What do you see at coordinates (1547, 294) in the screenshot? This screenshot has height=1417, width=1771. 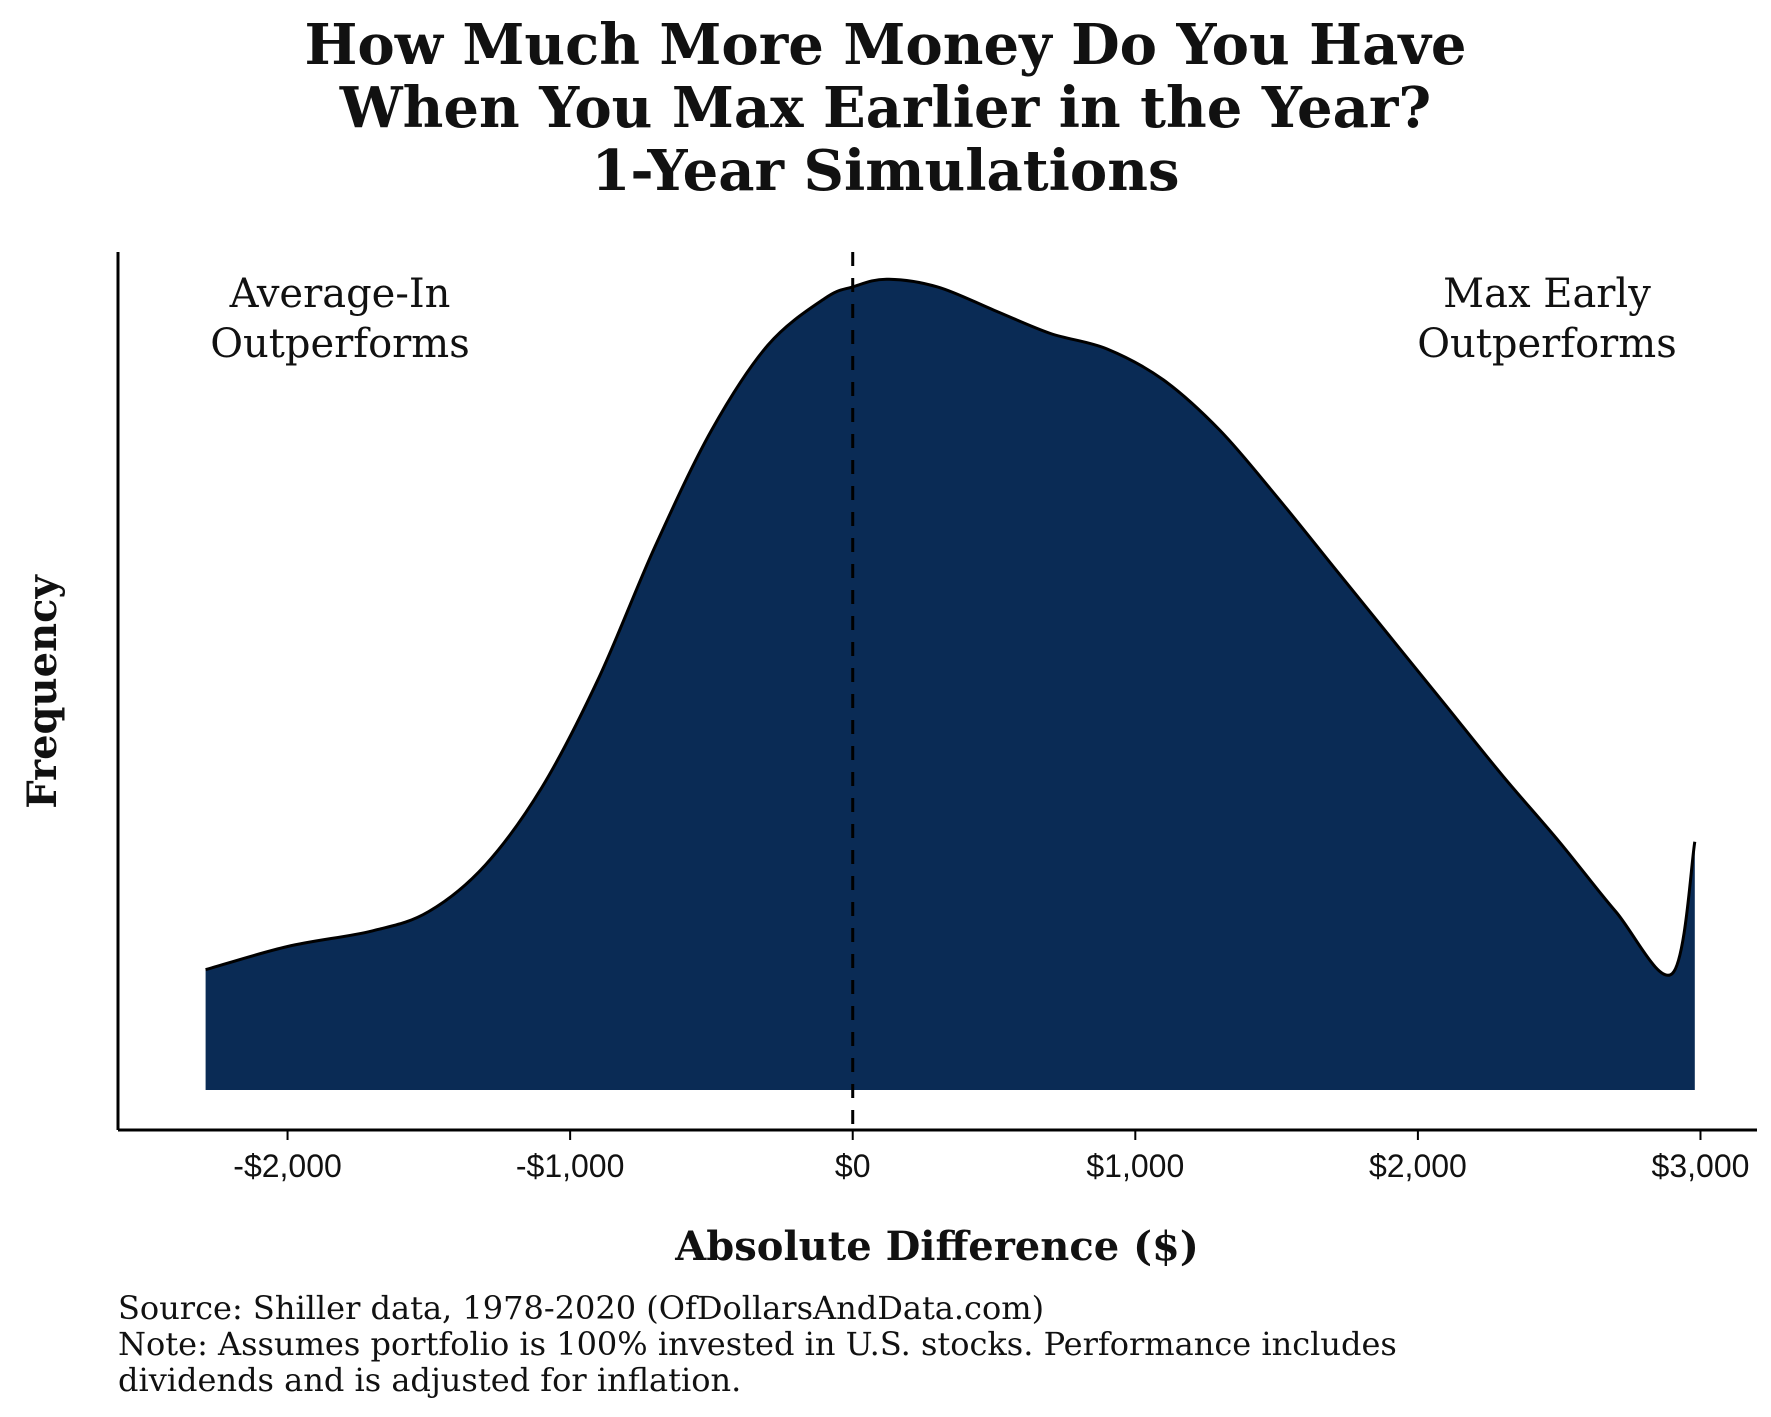 I see `annotation-right-line-1: Max Early` at bounding box center [1547, 294].